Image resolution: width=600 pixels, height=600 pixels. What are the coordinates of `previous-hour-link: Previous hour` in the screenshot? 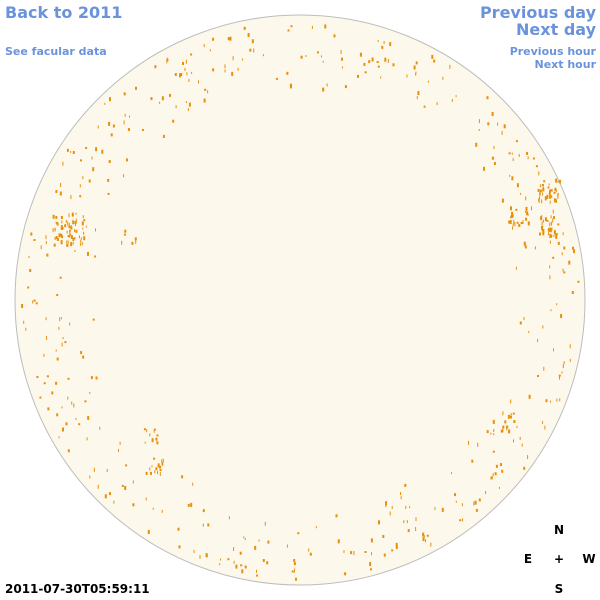 It's located at (552, 51).